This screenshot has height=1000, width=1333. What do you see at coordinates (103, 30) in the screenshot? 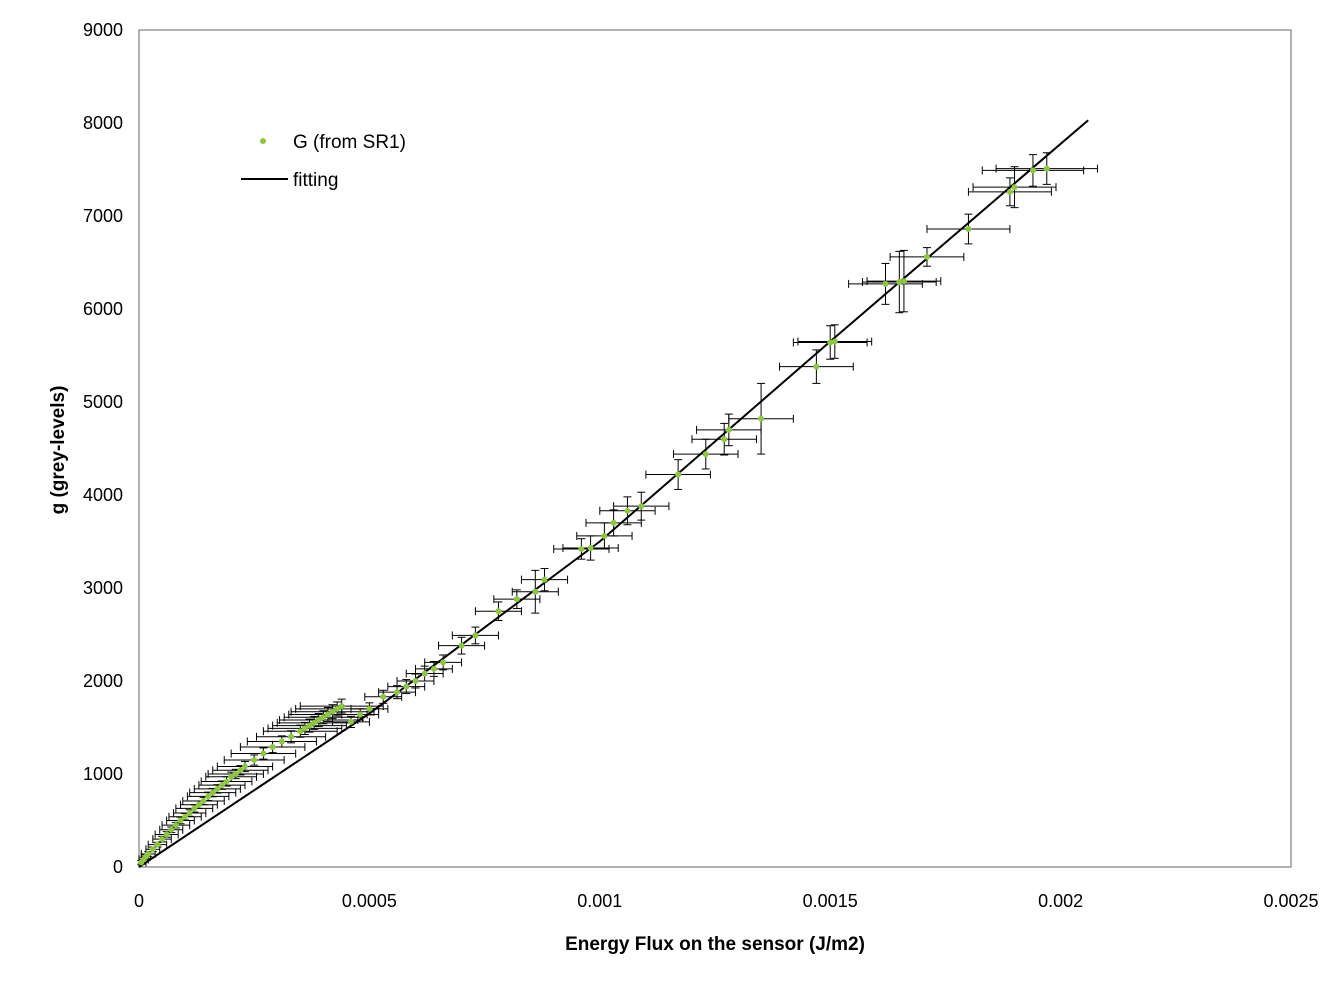
I see `y-tick-label: 9000` at bounding box center [103, 30].